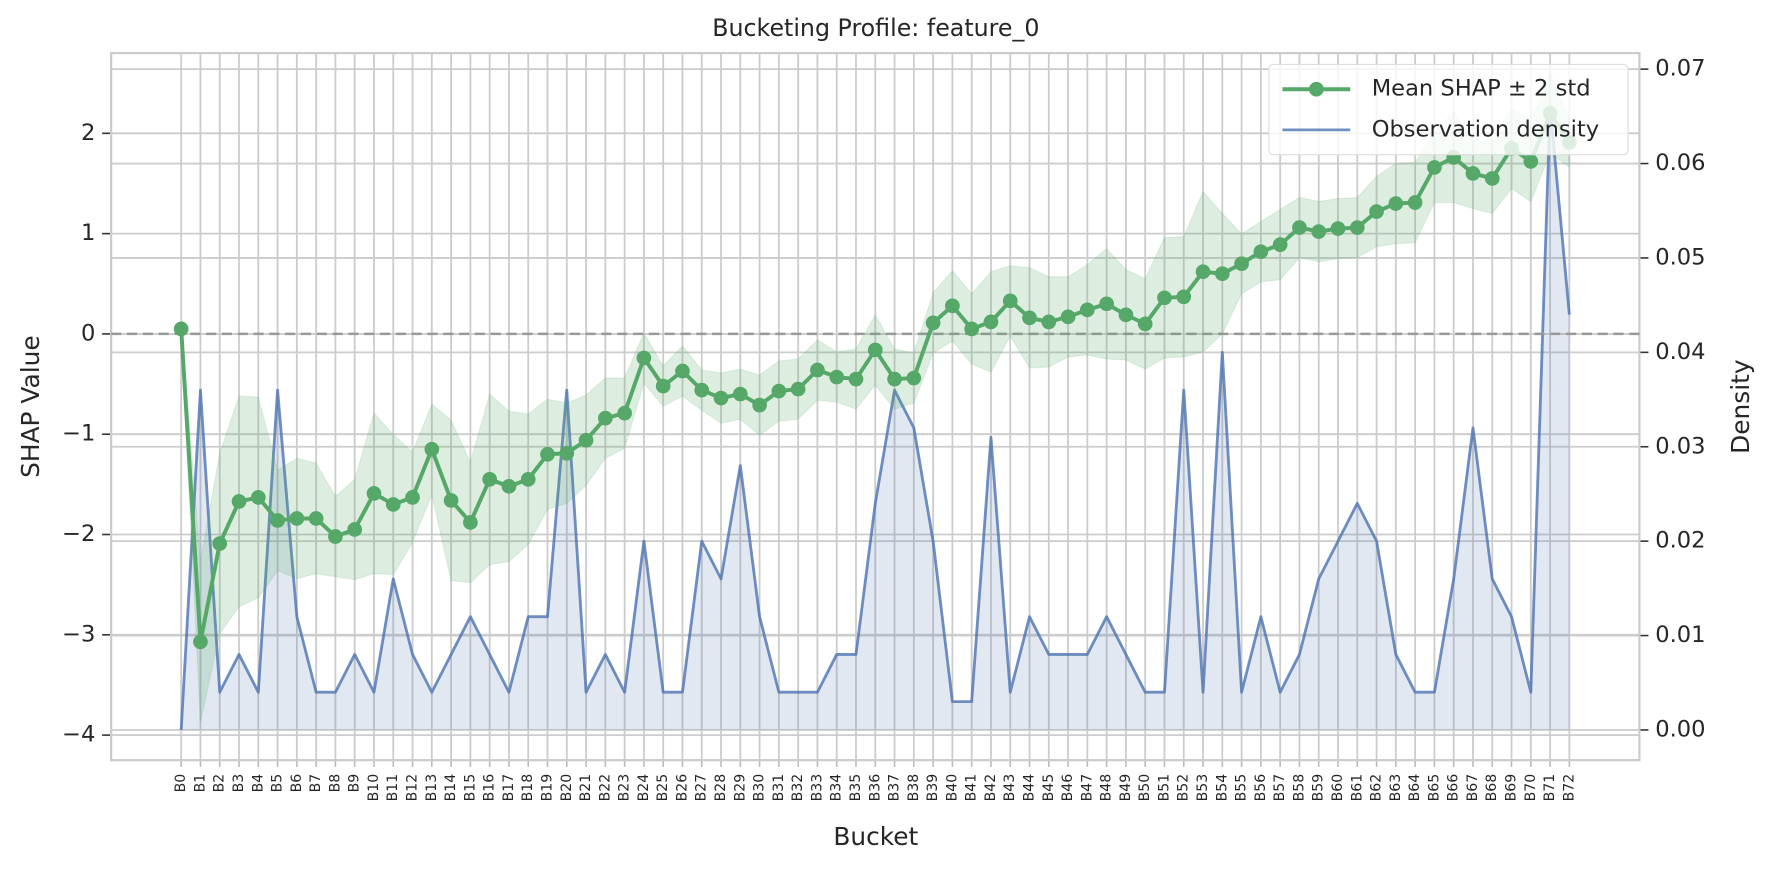 The width and height of the screenshot is (1772, 872). Describe the element at coordinates (1010, 788) in the screenshot. I see `x-tick-label: B43` at that location.